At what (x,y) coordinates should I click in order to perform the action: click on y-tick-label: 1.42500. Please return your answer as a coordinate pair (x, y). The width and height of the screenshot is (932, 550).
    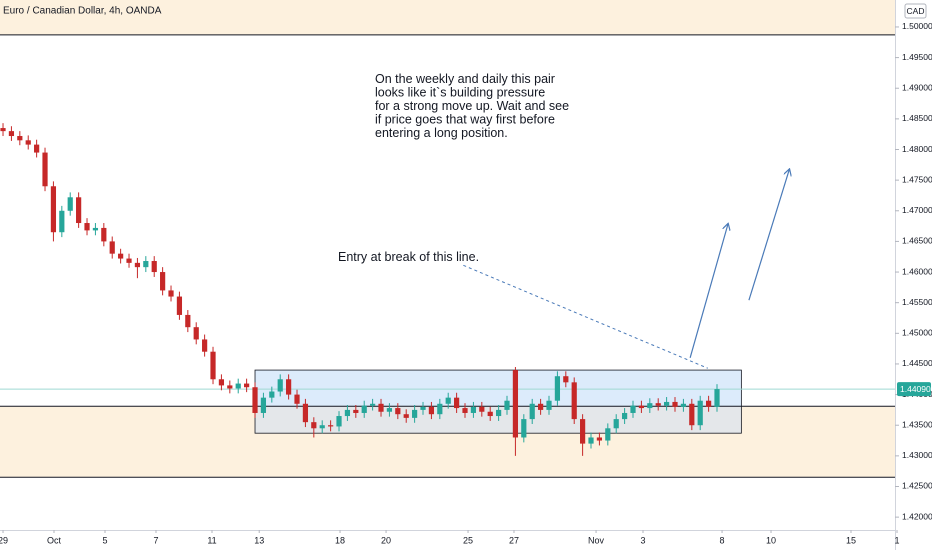
    Looking at the image, I should click on (917, 486).